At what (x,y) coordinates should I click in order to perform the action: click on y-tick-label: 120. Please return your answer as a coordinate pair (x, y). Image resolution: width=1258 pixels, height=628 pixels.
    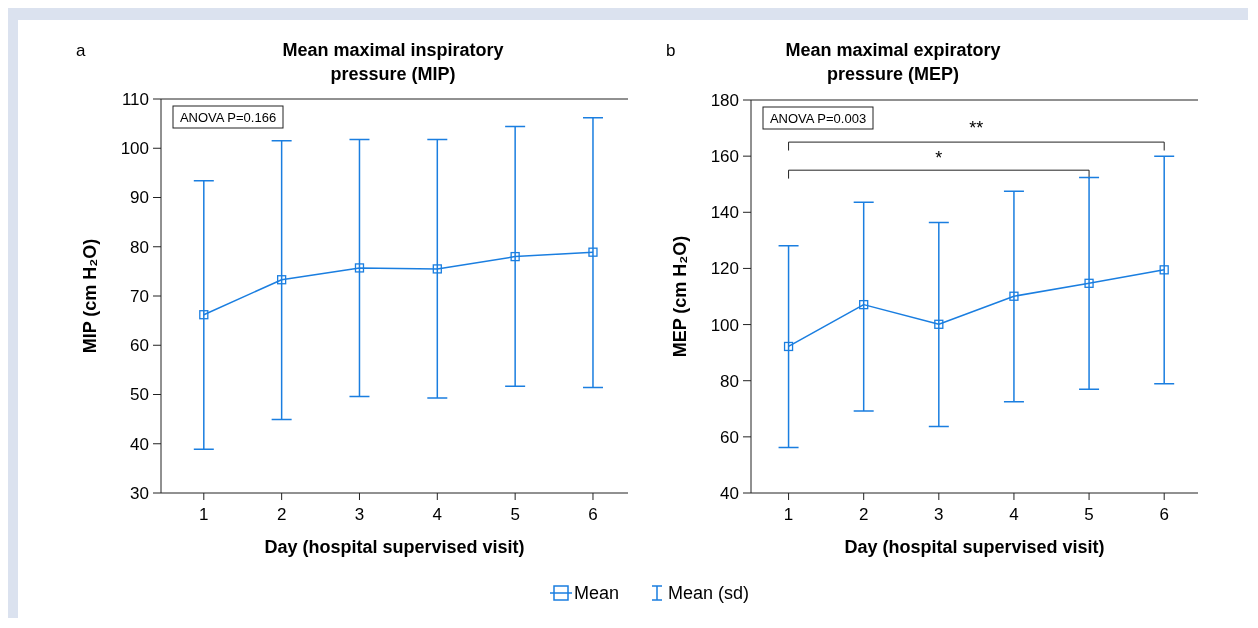
    Looking at the image, I should click on (724, 269).